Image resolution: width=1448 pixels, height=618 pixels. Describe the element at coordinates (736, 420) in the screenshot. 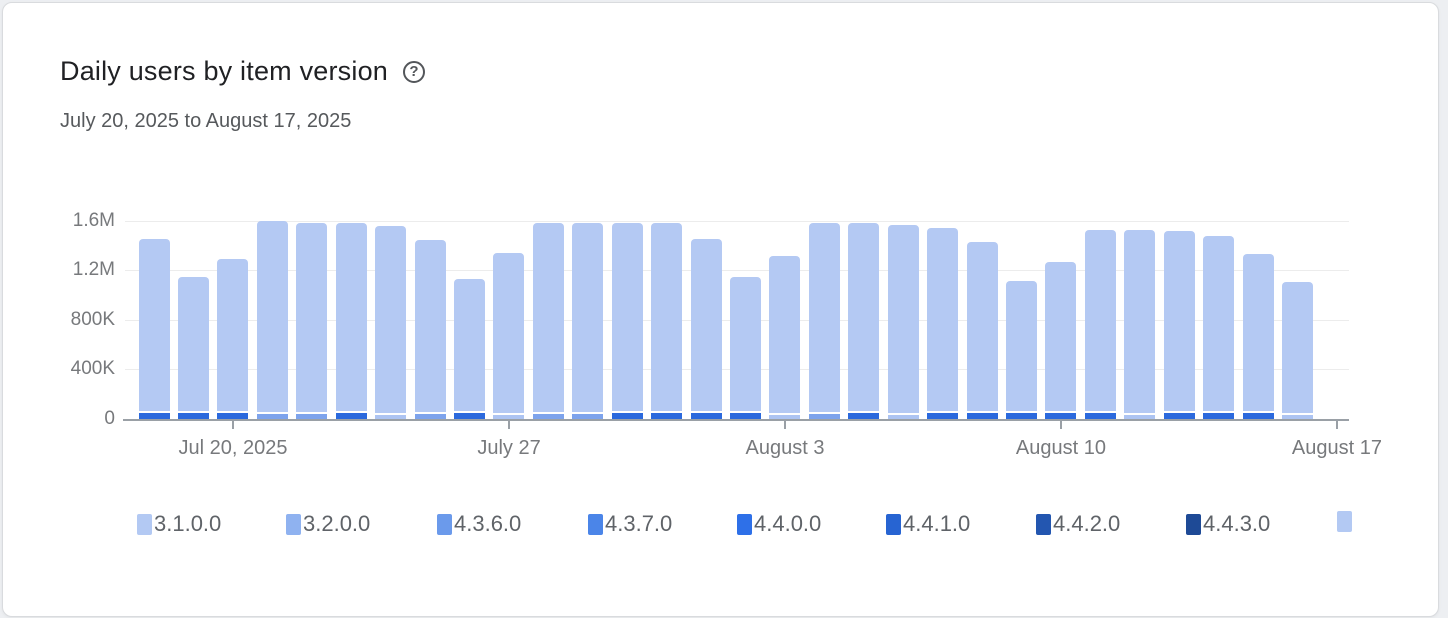

I see `x-axis-line` at that location.